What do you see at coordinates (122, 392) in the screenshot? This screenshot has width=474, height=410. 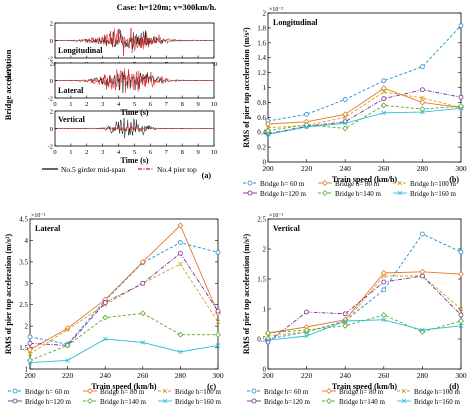 I see `legend-entry: Bridge h= 80 m` at bounding box center [122, 392].